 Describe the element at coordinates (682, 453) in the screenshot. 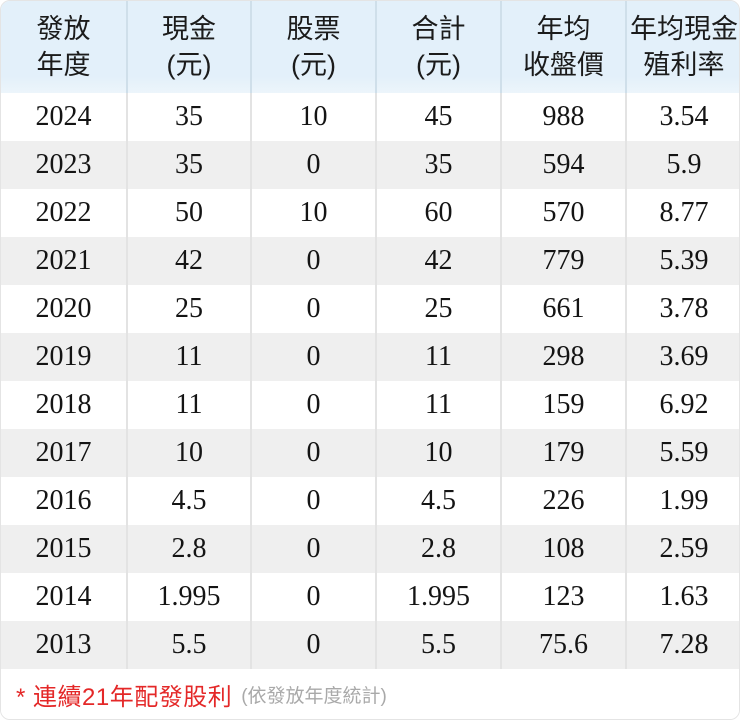

I see `table-cell: 5.59` at that location.